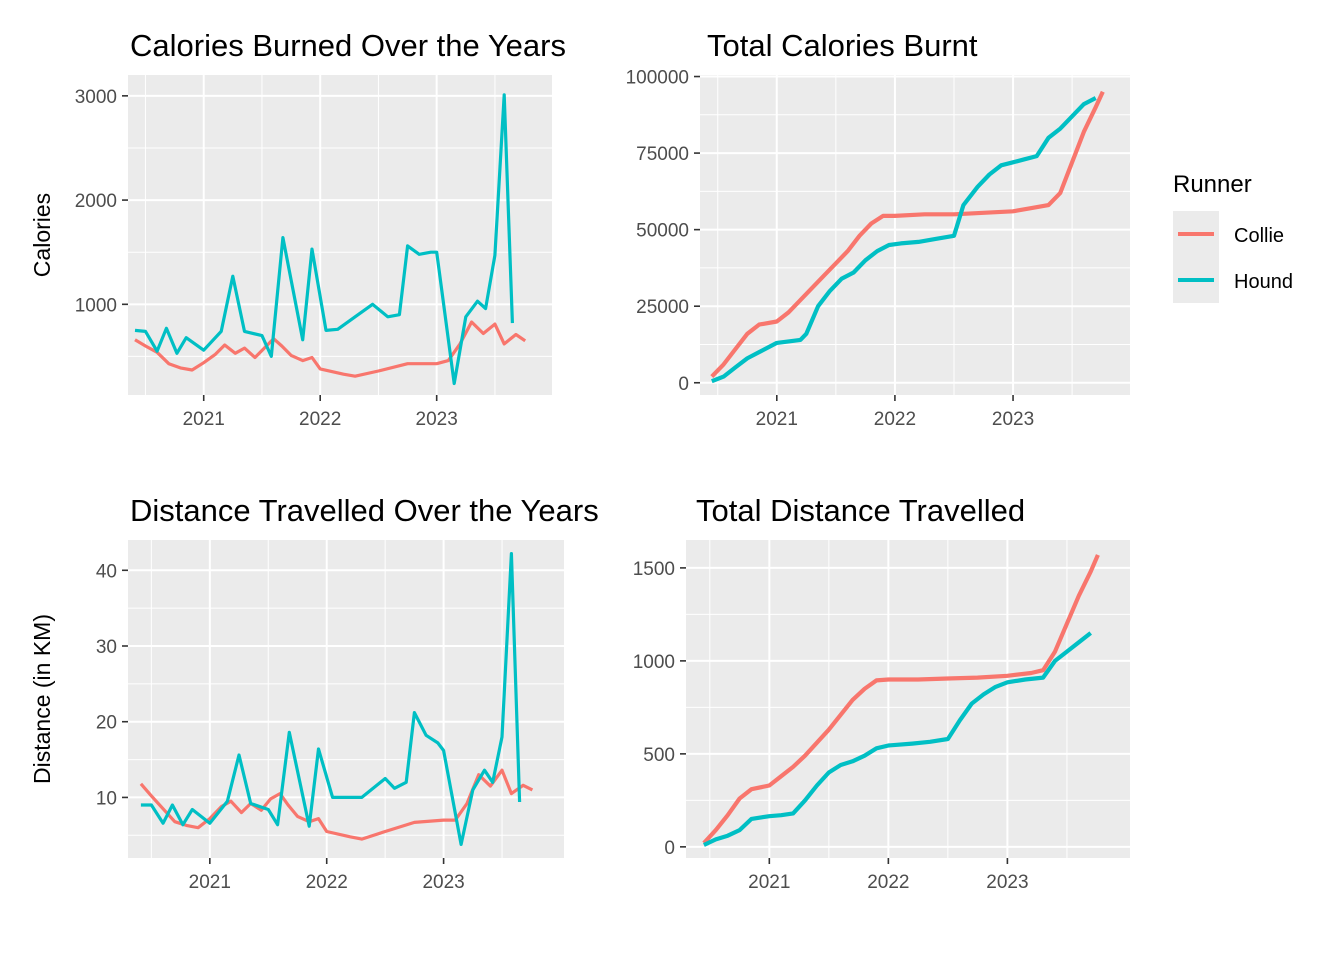 The image size is (1344, 960). What do you see at coordinates (662, 307) in the screenshot?
I see `y-tick-label: 25000` at bounding box center [662, 307].